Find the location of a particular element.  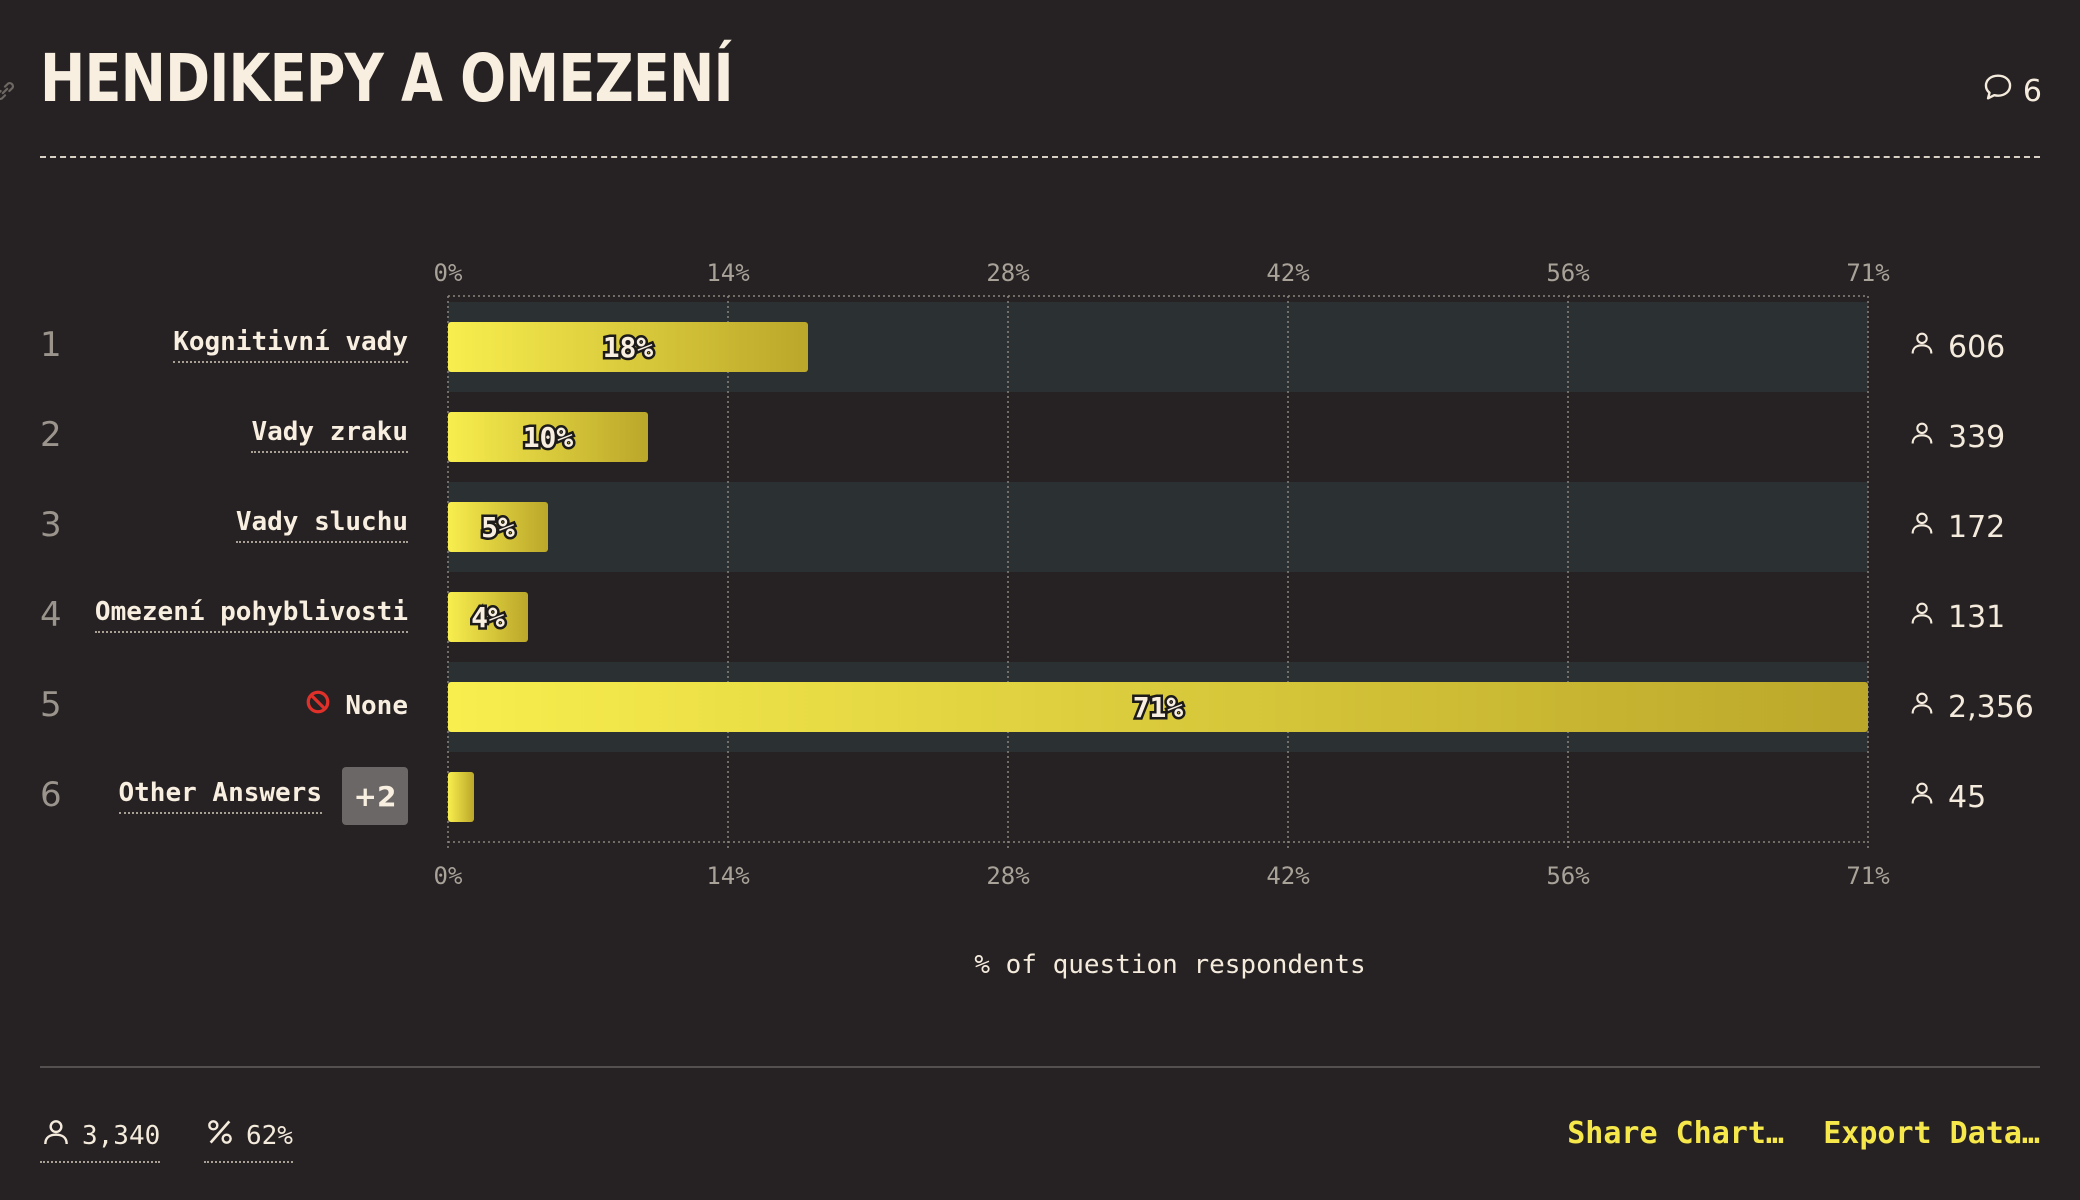

respondent-count: 339 is located at coordinates (1956, 437).